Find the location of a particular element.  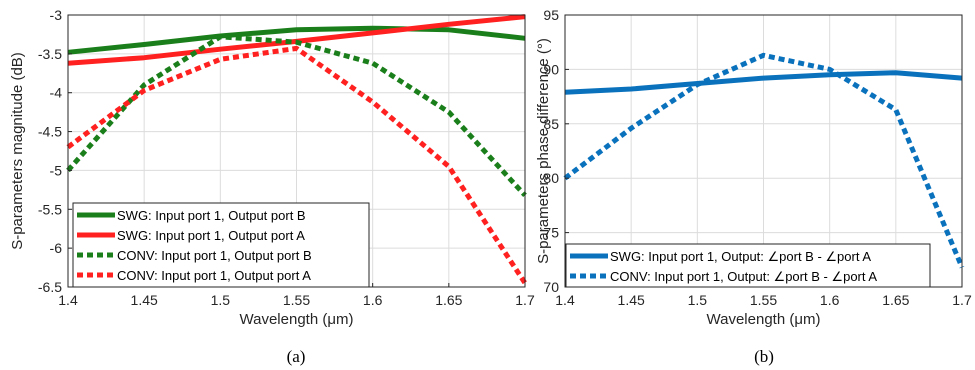

y-tick-label: 70 is located at coordinates (551, 287).